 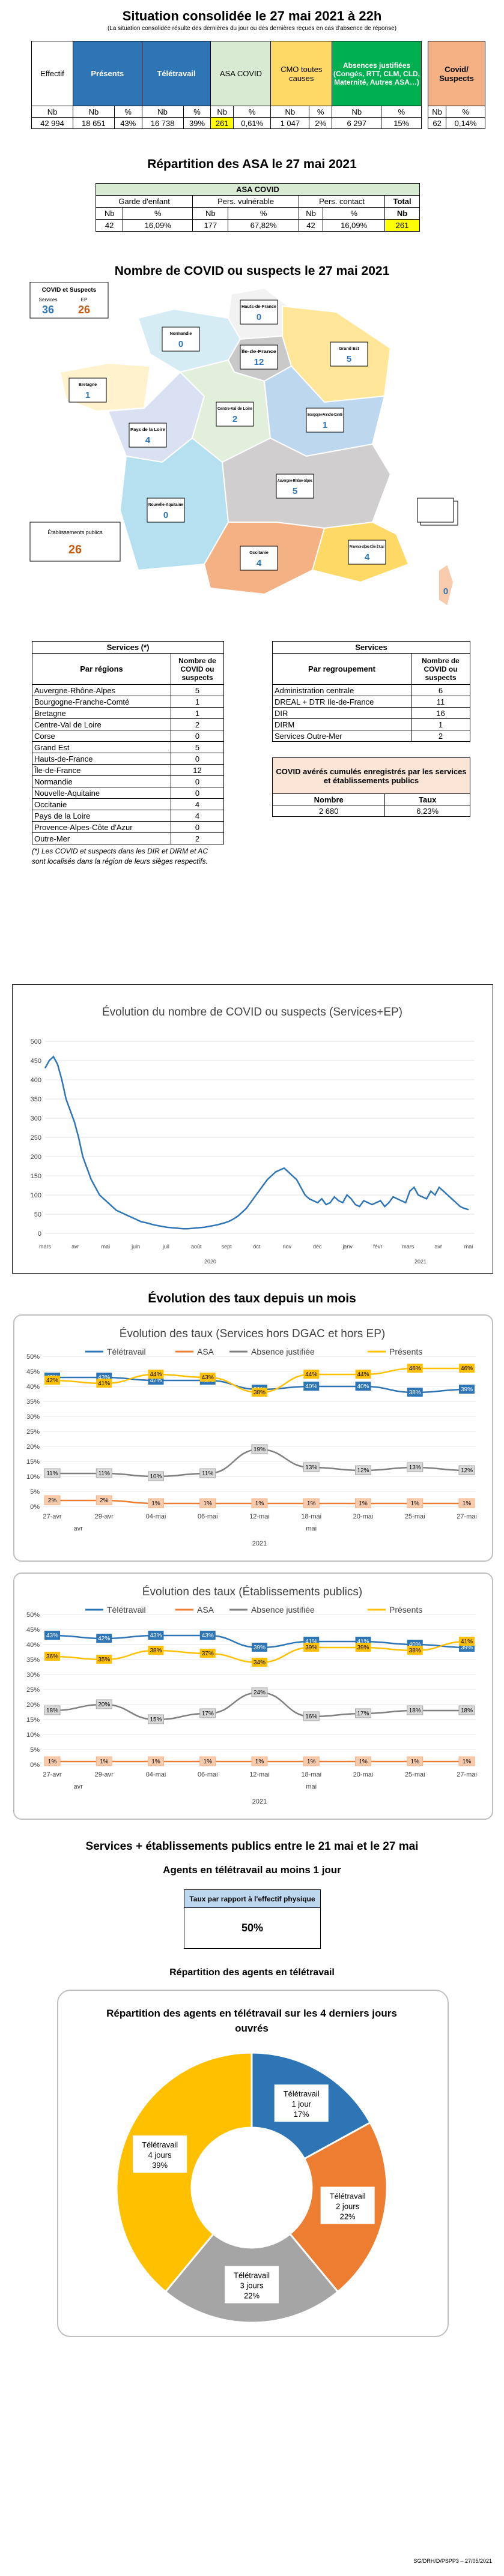 What do you see at coordinates (147, 430) in the screenshot?
I see `region-label-name: Pays de la Loire` at bounding box center [147, 430].